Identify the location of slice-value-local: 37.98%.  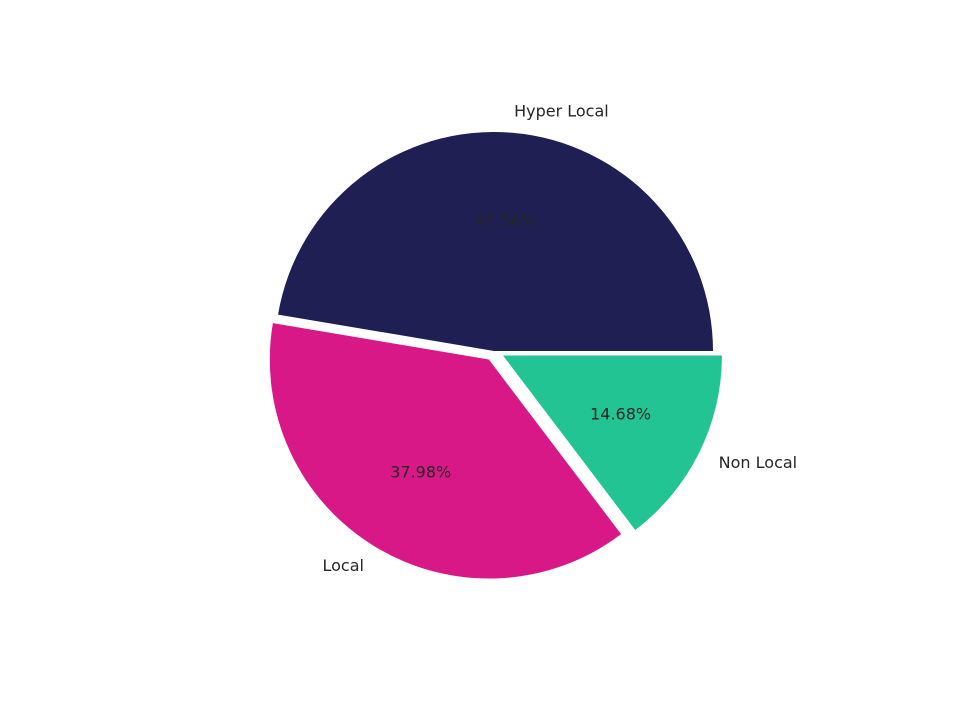
(420, 471).